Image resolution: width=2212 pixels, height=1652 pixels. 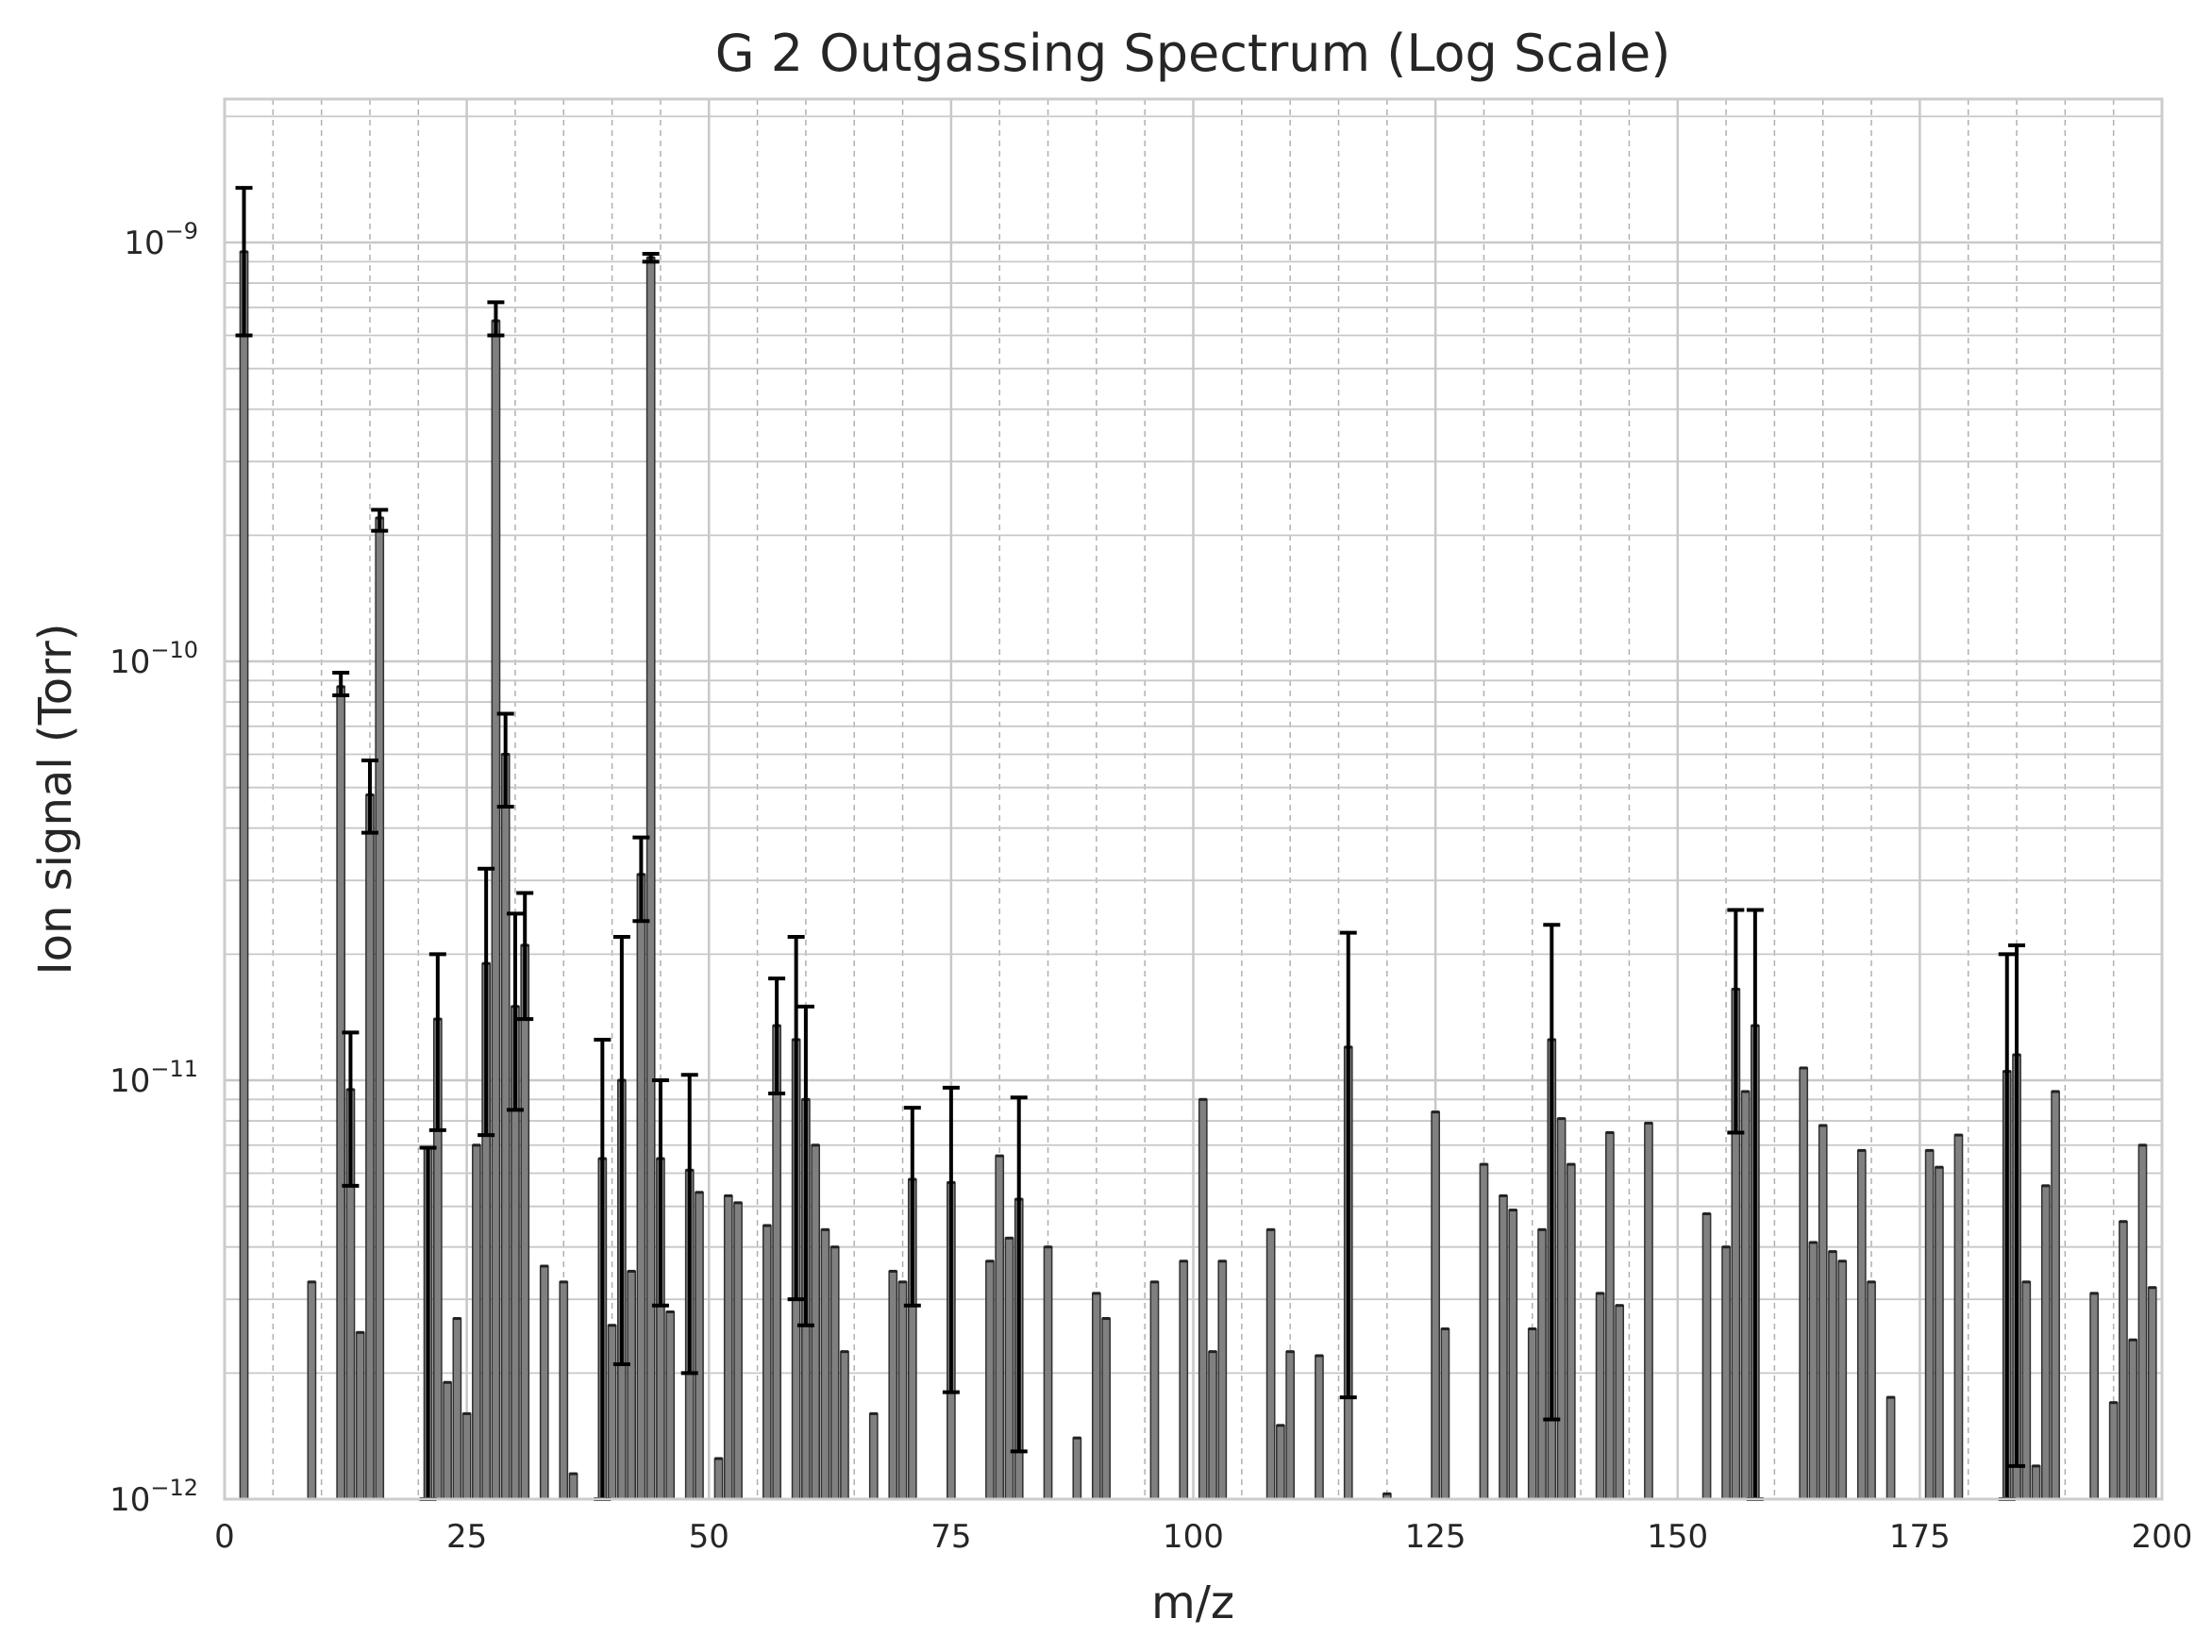 I want to click on x-tick-label: 125, so click(x=1436, y=1537).